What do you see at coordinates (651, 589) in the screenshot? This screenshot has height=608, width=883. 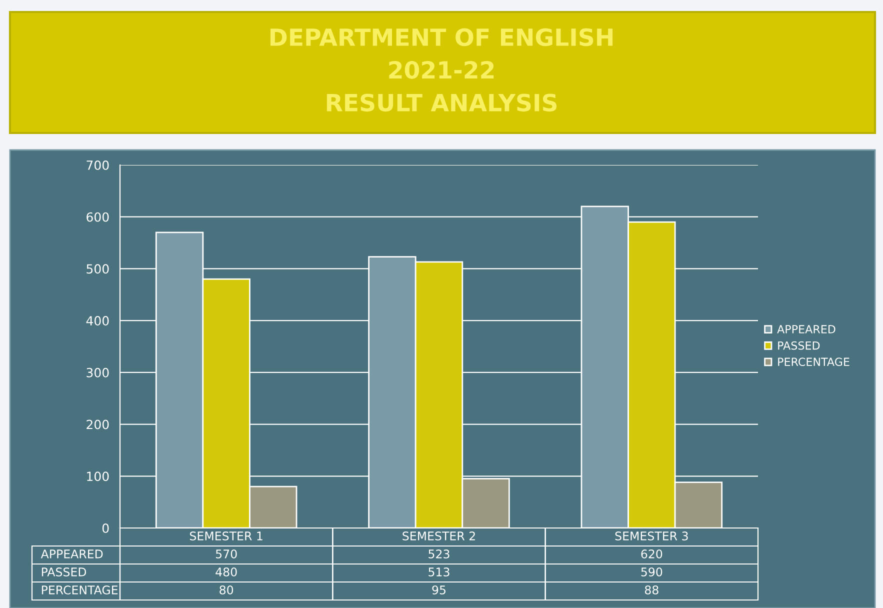 I see `data-label: 88` at bounding box center [651, 589].